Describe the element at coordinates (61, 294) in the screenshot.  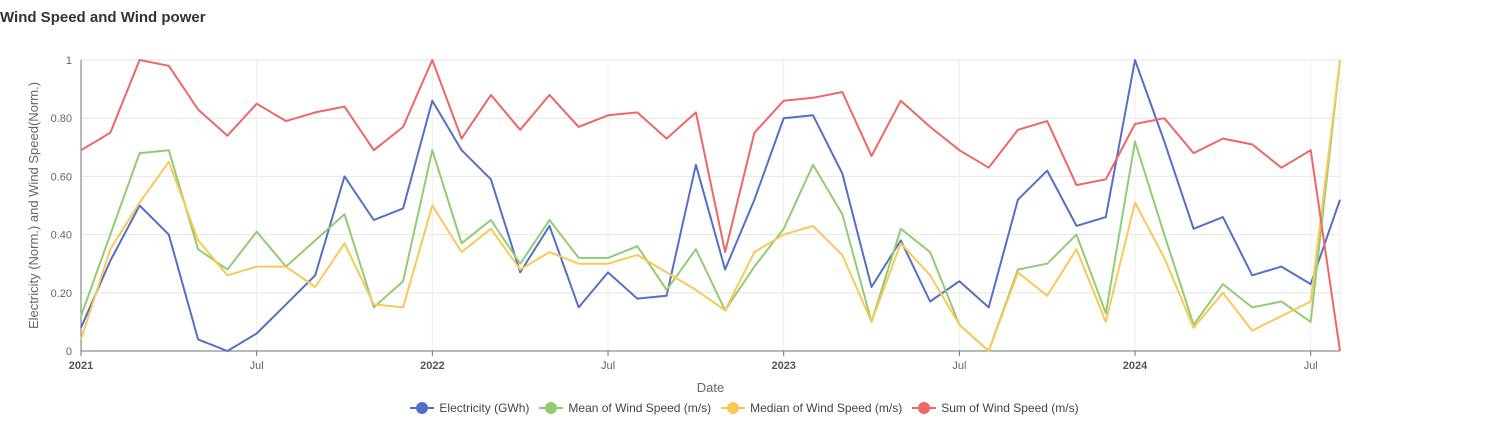
I see `y-tick-label: 0.20` at that location.